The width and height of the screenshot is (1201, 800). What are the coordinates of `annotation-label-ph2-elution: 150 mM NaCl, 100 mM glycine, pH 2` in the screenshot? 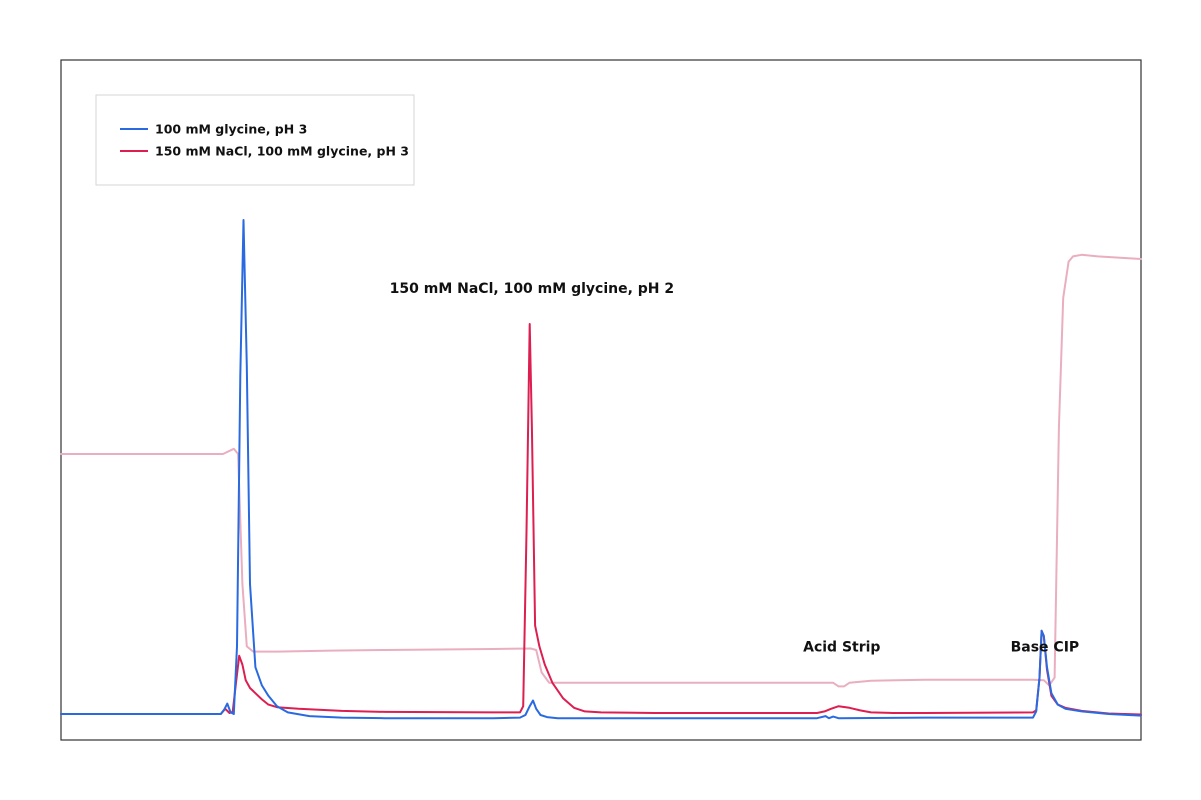 It's located at (532, 289).